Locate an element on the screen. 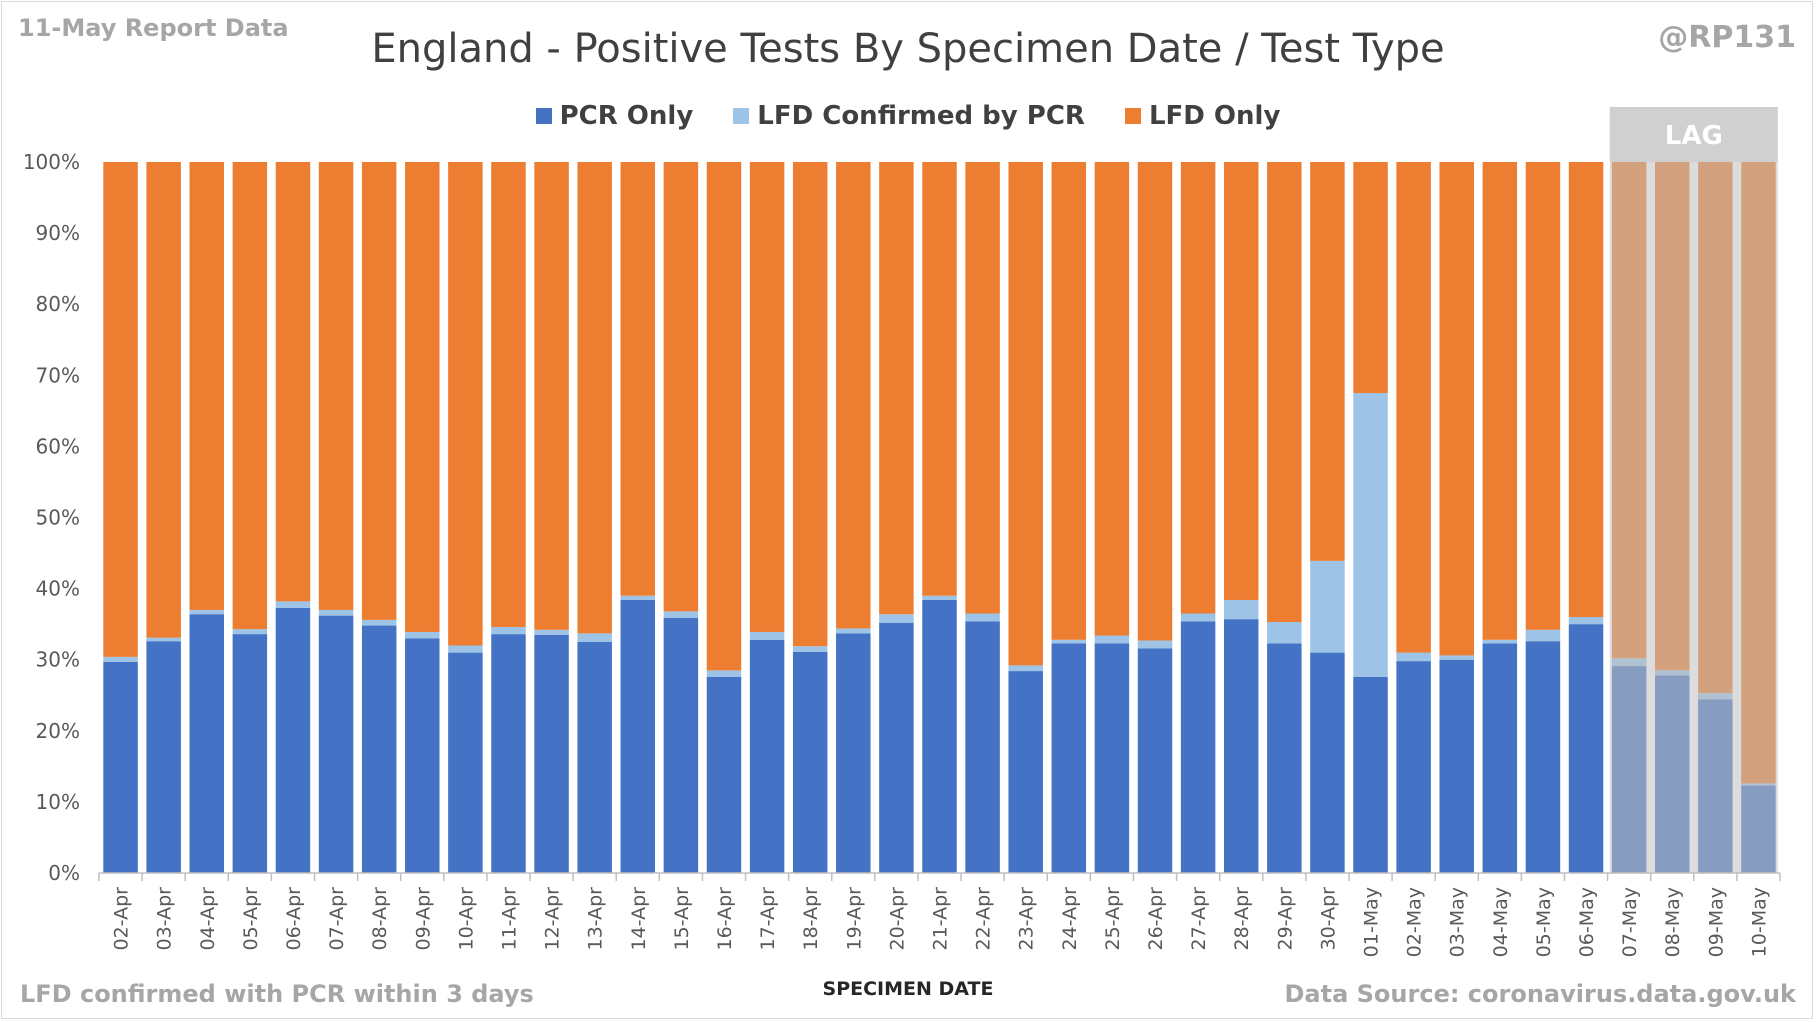 This screenshot has height=1022, width=1816. x-tick-label: 27-Apr is located at coordinates (1199, 919).